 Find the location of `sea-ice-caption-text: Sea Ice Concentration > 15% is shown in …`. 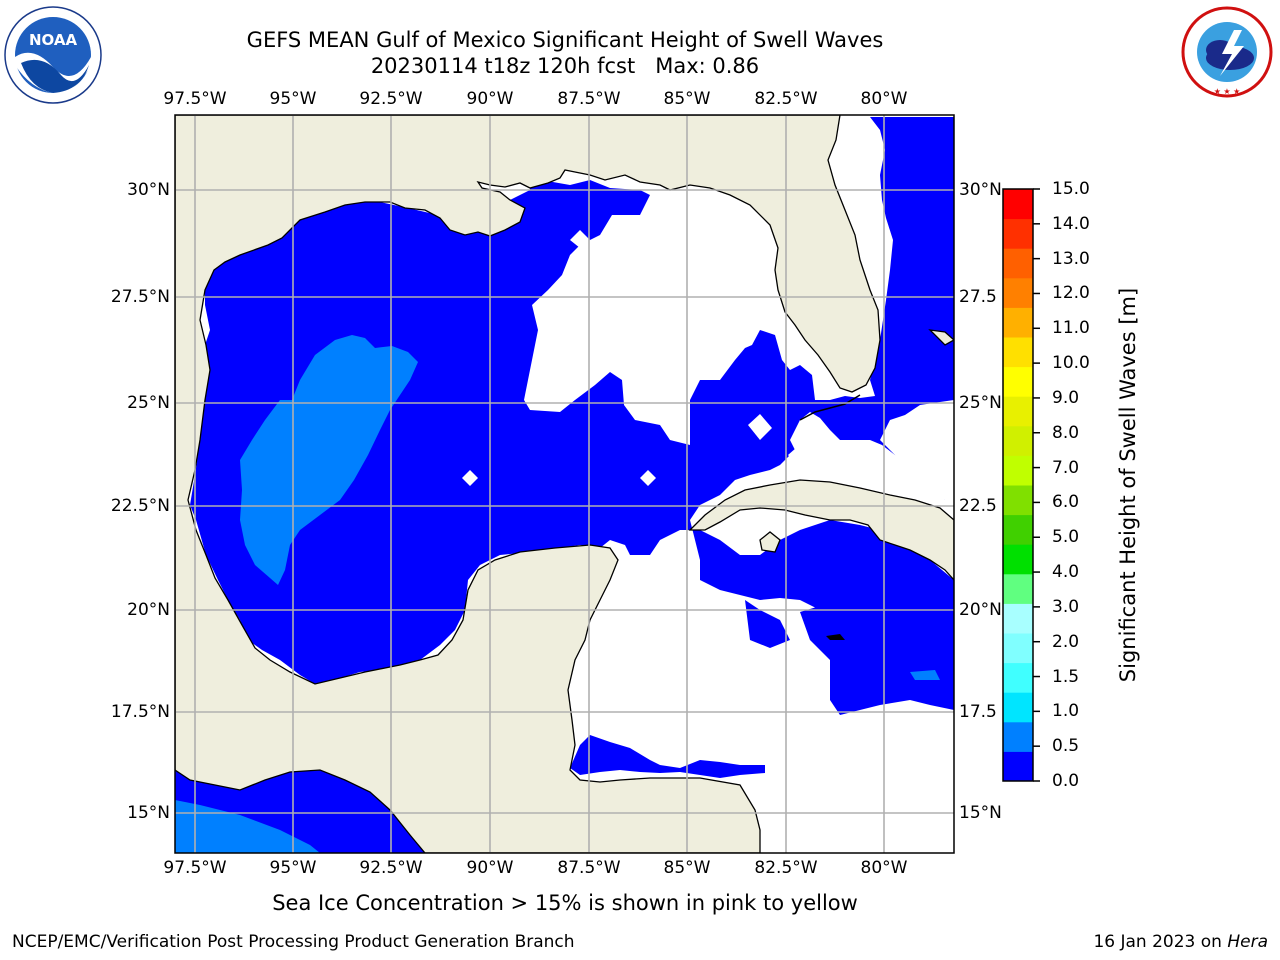

sea-ice-caption-text: Sea Ice Concentration > 15% is shown in … is located at coordinates (565, 903).